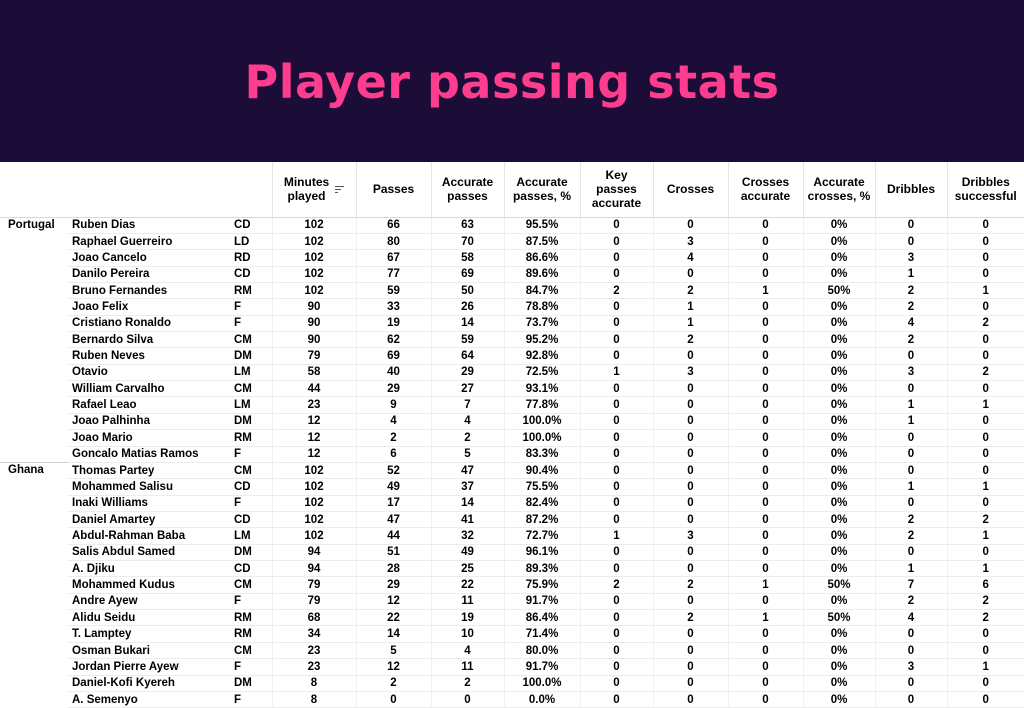 This screenshot has height=708, width=1024. I want to click on table-row: Salis Abdul Samed DM 94 51 49 96.1% 0 0 0 0% 0 0, so click(512, 553).